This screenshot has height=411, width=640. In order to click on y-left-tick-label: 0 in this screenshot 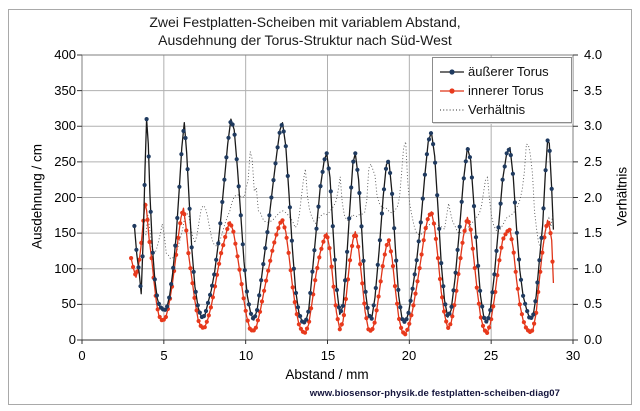, I will do `click(72, 339)`.